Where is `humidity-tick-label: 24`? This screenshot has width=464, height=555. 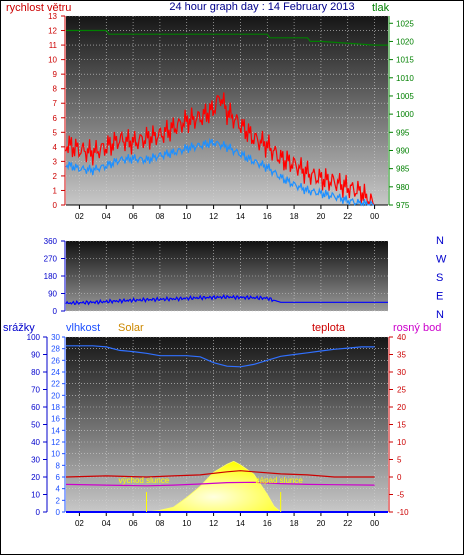 humidity-tick-label: 24 is located at coordinates (55, 372).